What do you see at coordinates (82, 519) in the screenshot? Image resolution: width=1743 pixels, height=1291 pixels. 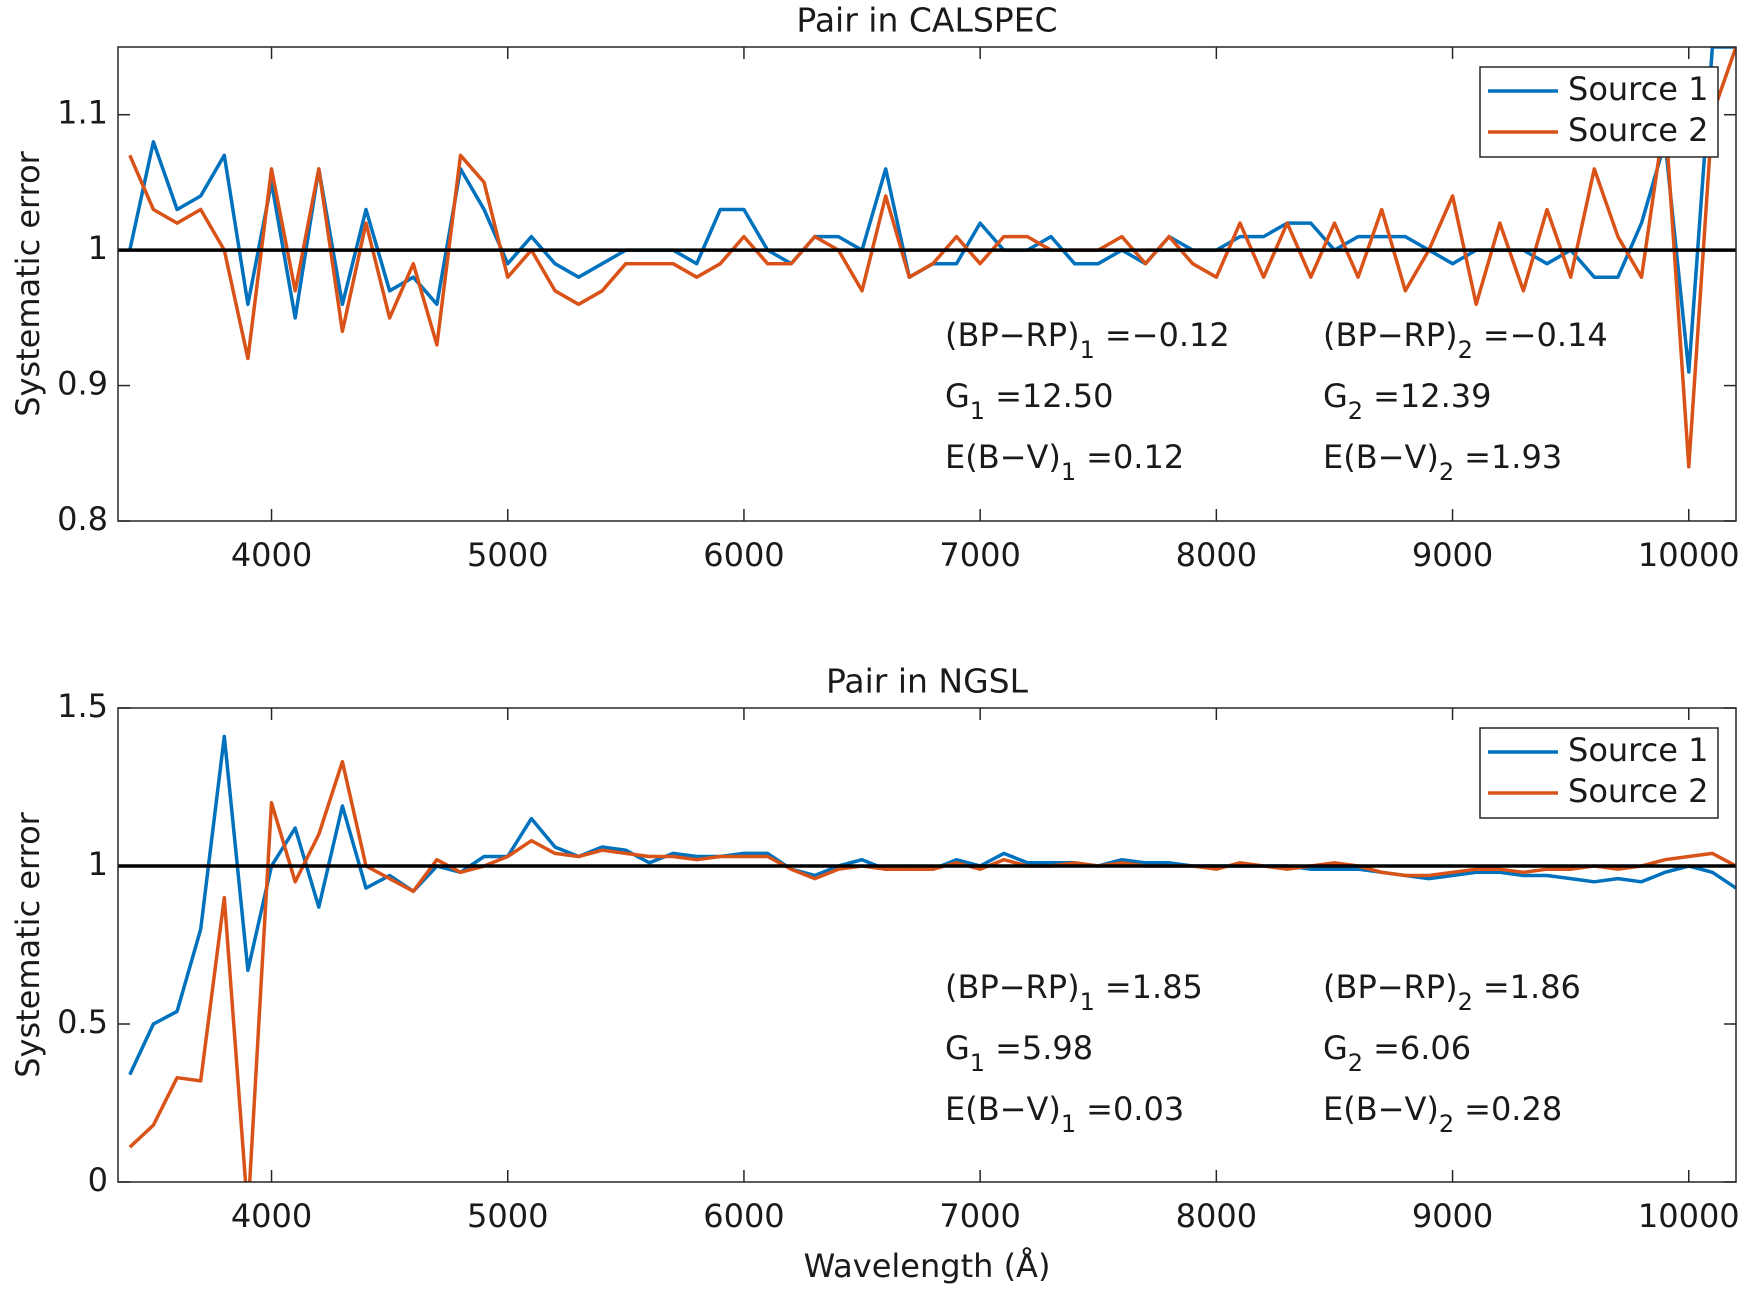 I see `y-tick-label: 0.8` at bounding box center [82, 519].